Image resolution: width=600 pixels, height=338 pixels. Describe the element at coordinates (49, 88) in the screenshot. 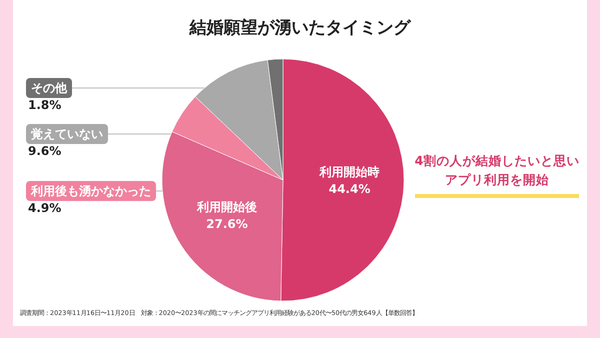

I see `slice-label: その他` at that location.